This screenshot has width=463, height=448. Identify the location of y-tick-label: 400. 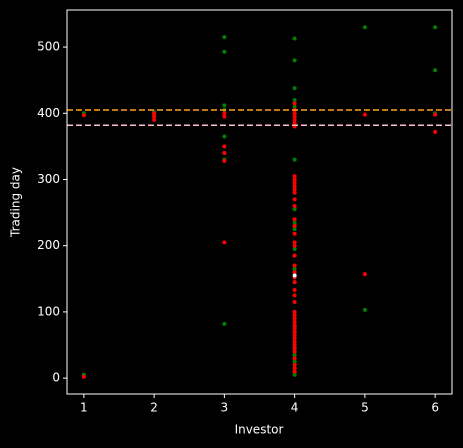
(48, 113).